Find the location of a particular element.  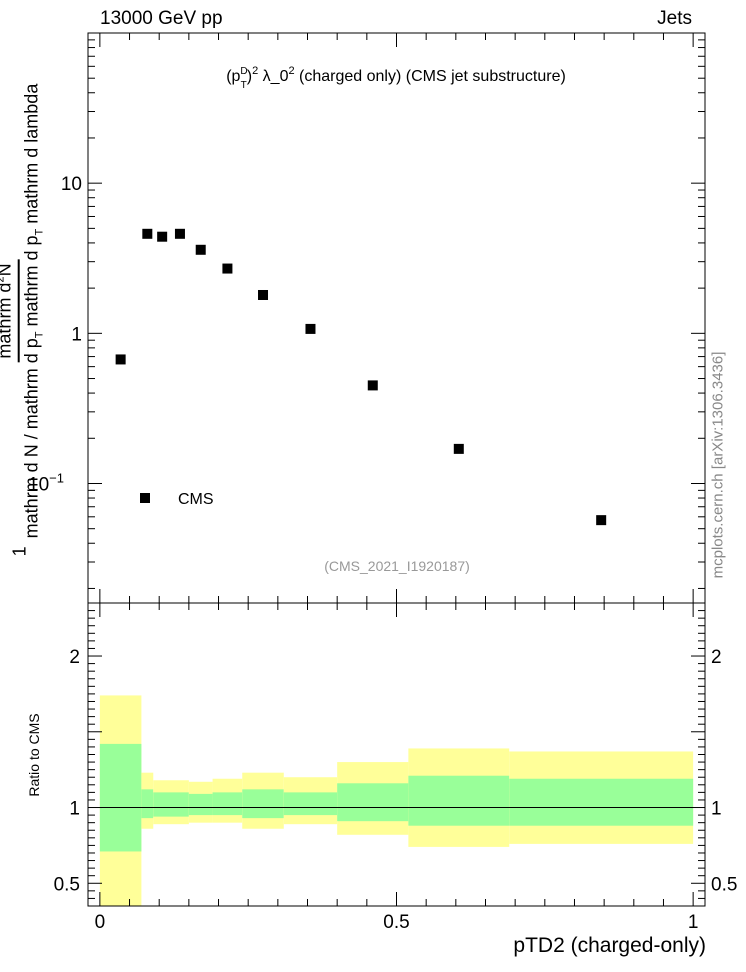

ratio-y-tick-label-left: 0.5 is located at coordinates (67, 884).